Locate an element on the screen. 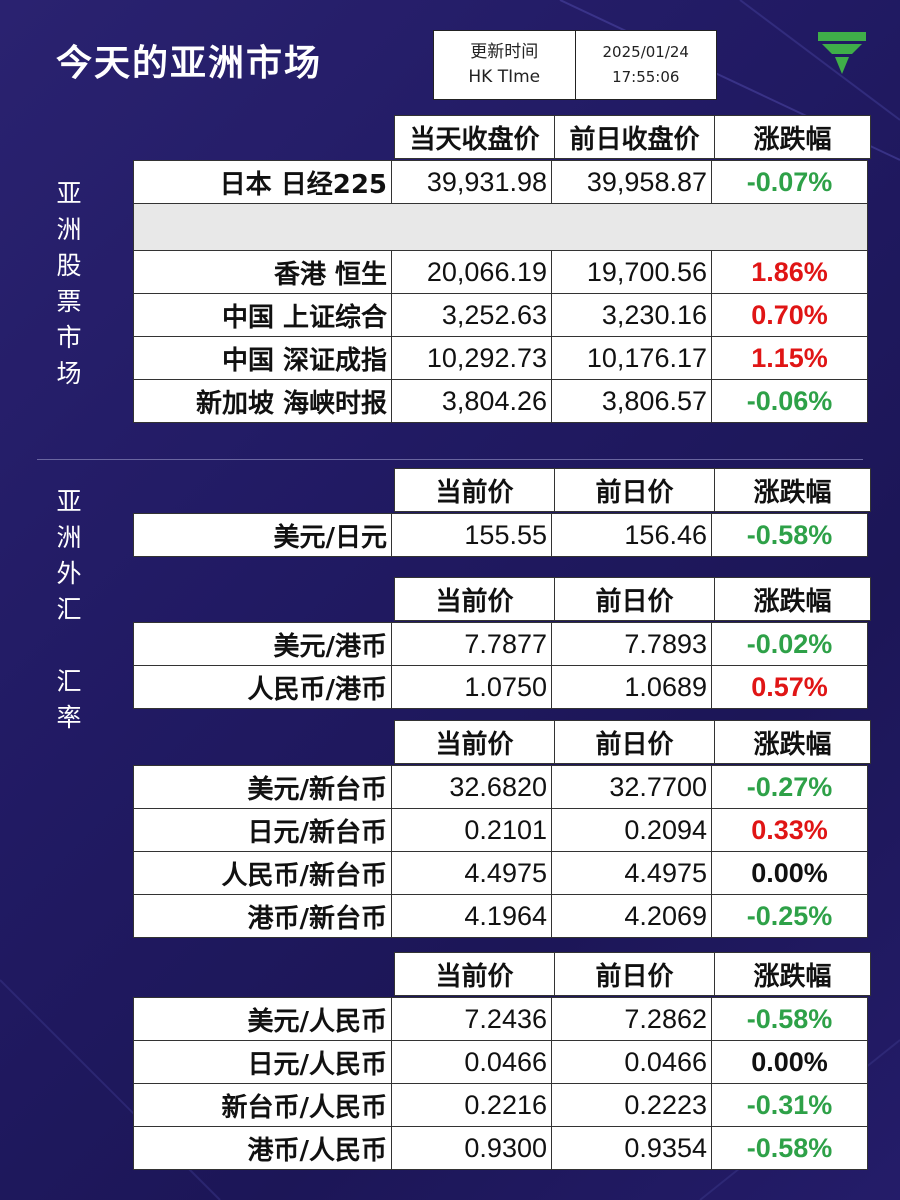 This screenshot has width=900, height=1200. side-label-stocks: 亚洲股票市场 is located at coordinates (69, 284).